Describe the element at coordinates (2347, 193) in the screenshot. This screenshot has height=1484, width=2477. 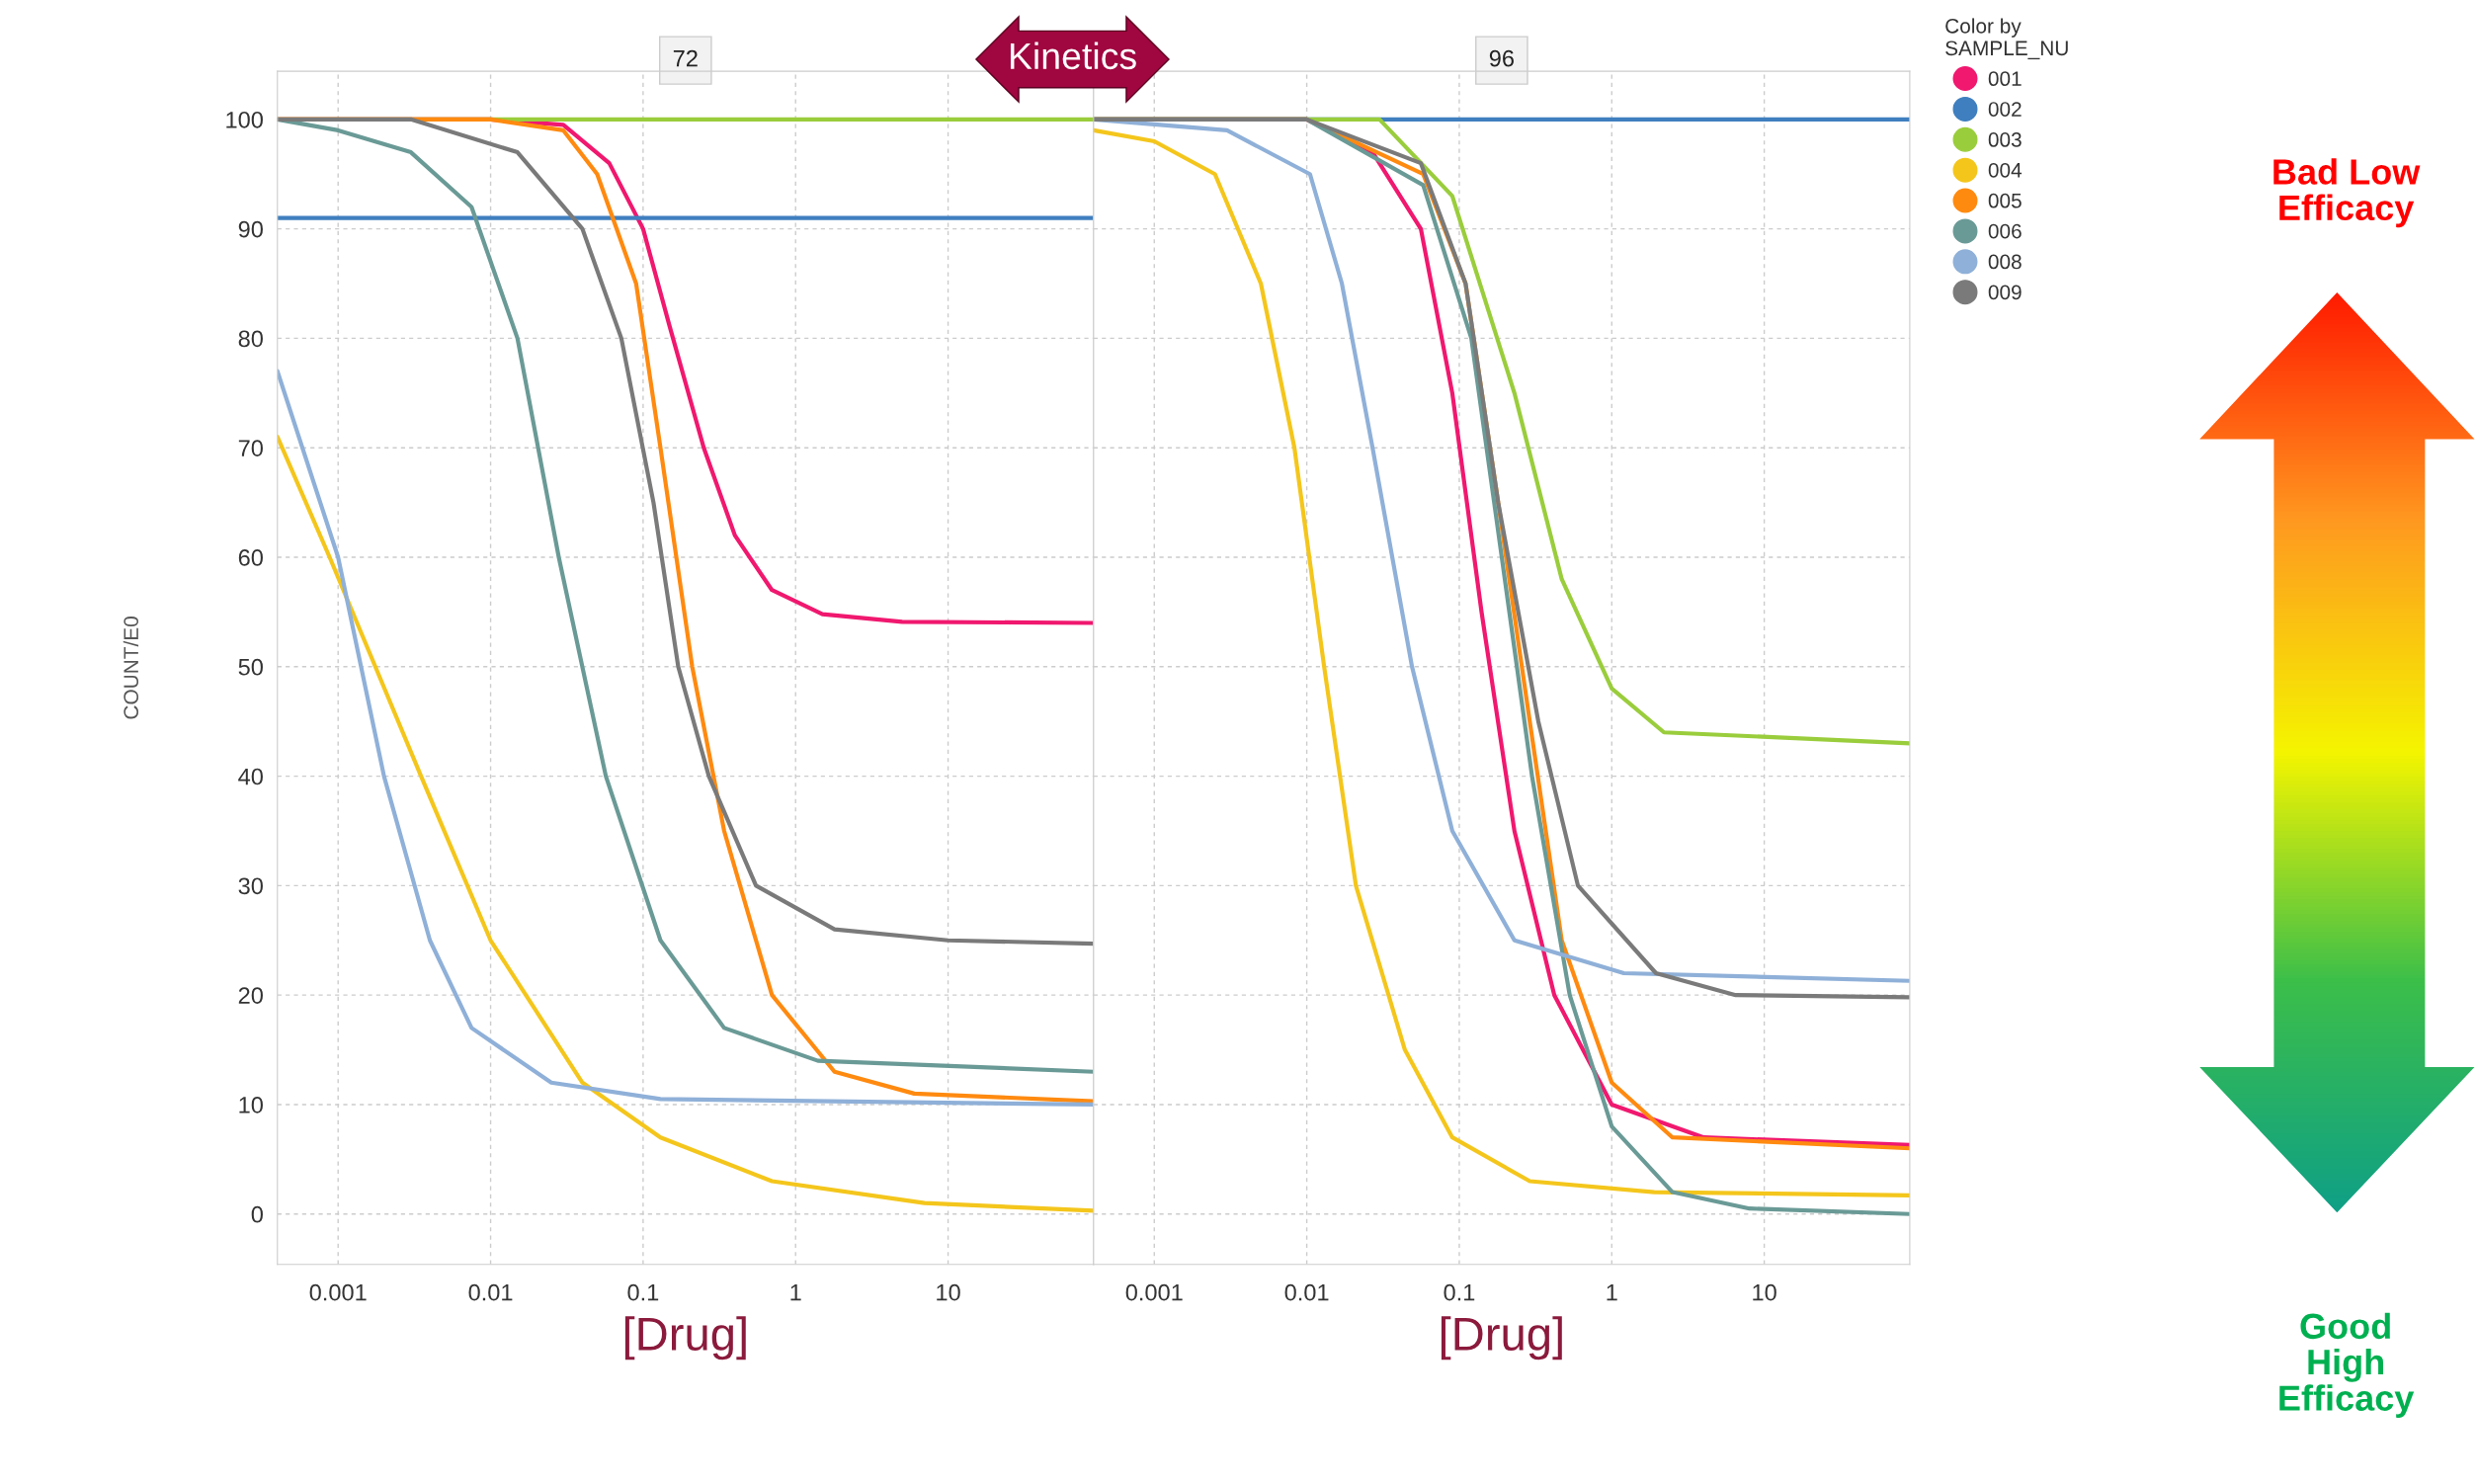
I see `text: Bad Low Efficacy` at that location.